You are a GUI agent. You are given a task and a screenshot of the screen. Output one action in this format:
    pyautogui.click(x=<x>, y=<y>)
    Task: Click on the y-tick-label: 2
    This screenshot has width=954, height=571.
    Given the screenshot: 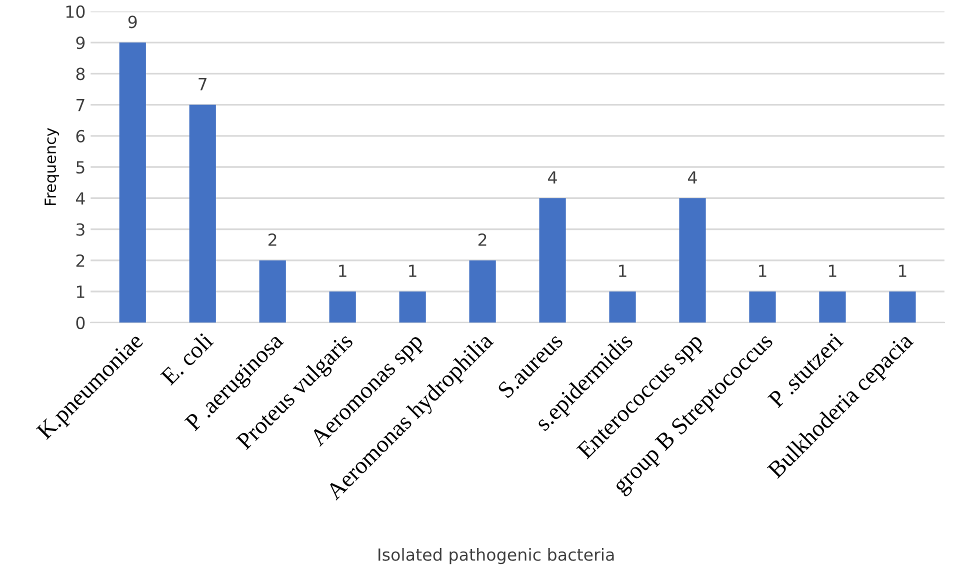 What is the action you would take?
    pyautogui.click(x=80, y=260)
    